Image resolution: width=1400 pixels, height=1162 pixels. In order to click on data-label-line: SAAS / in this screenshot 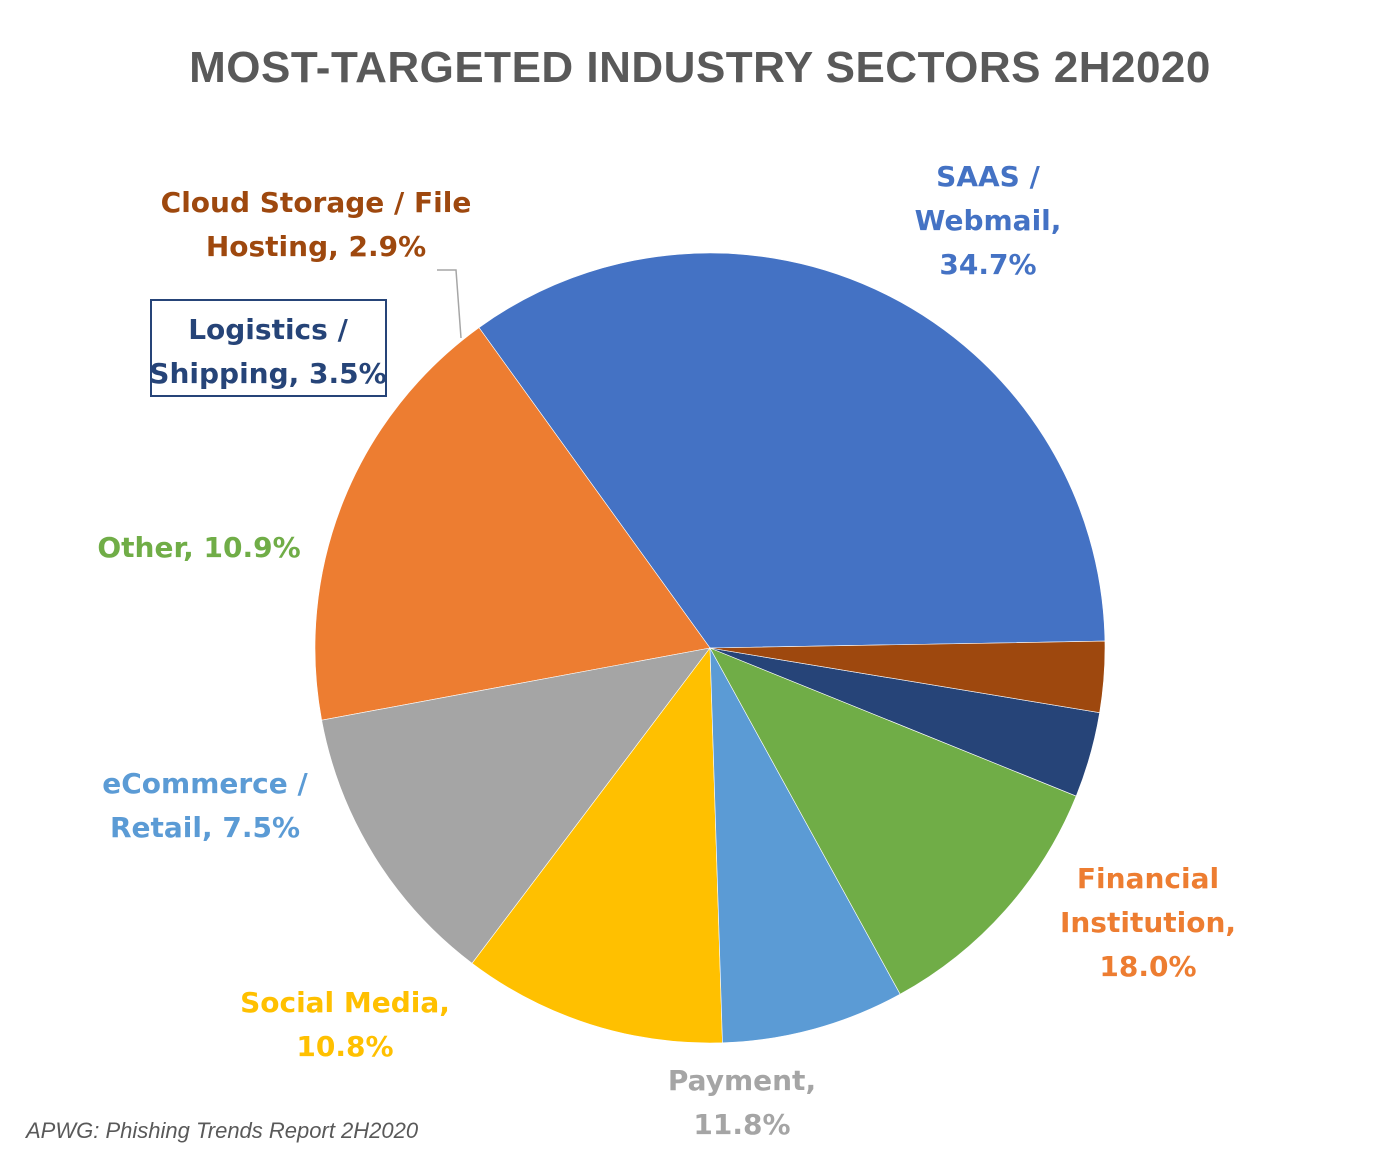, I will do `click(988, 176)`.